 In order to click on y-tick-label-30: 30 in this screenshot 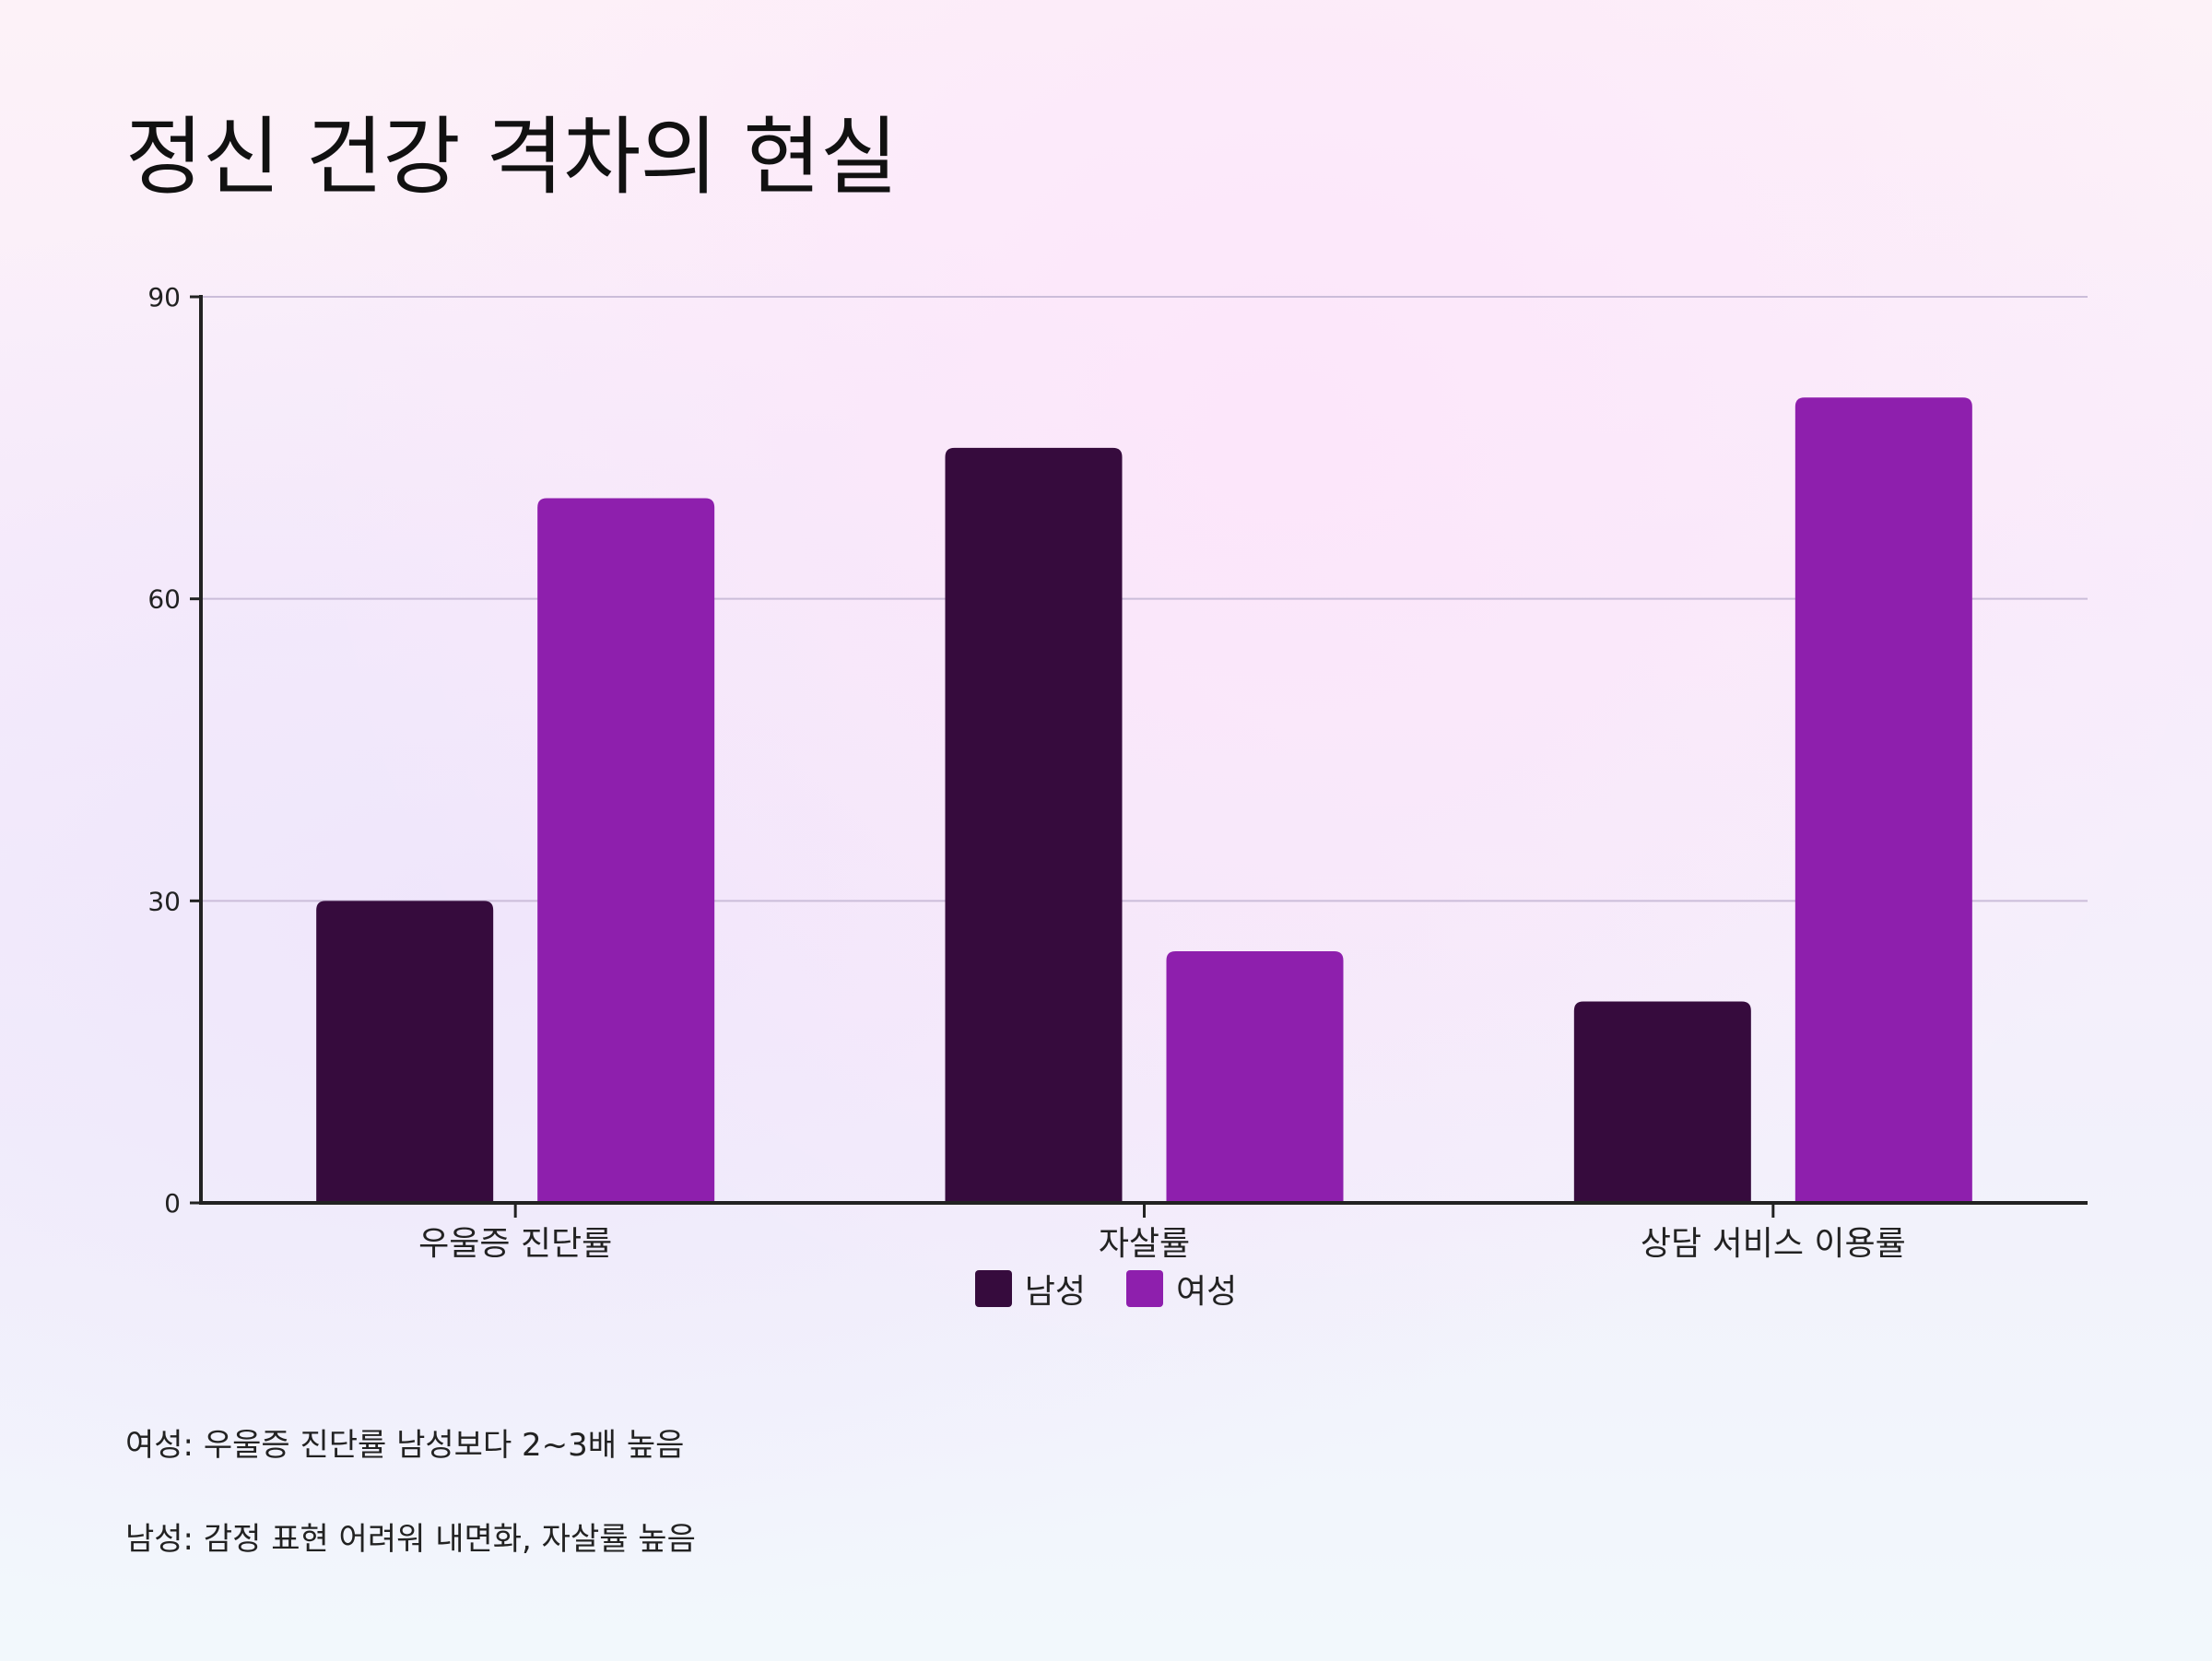, I will do `click(164, 901)`.